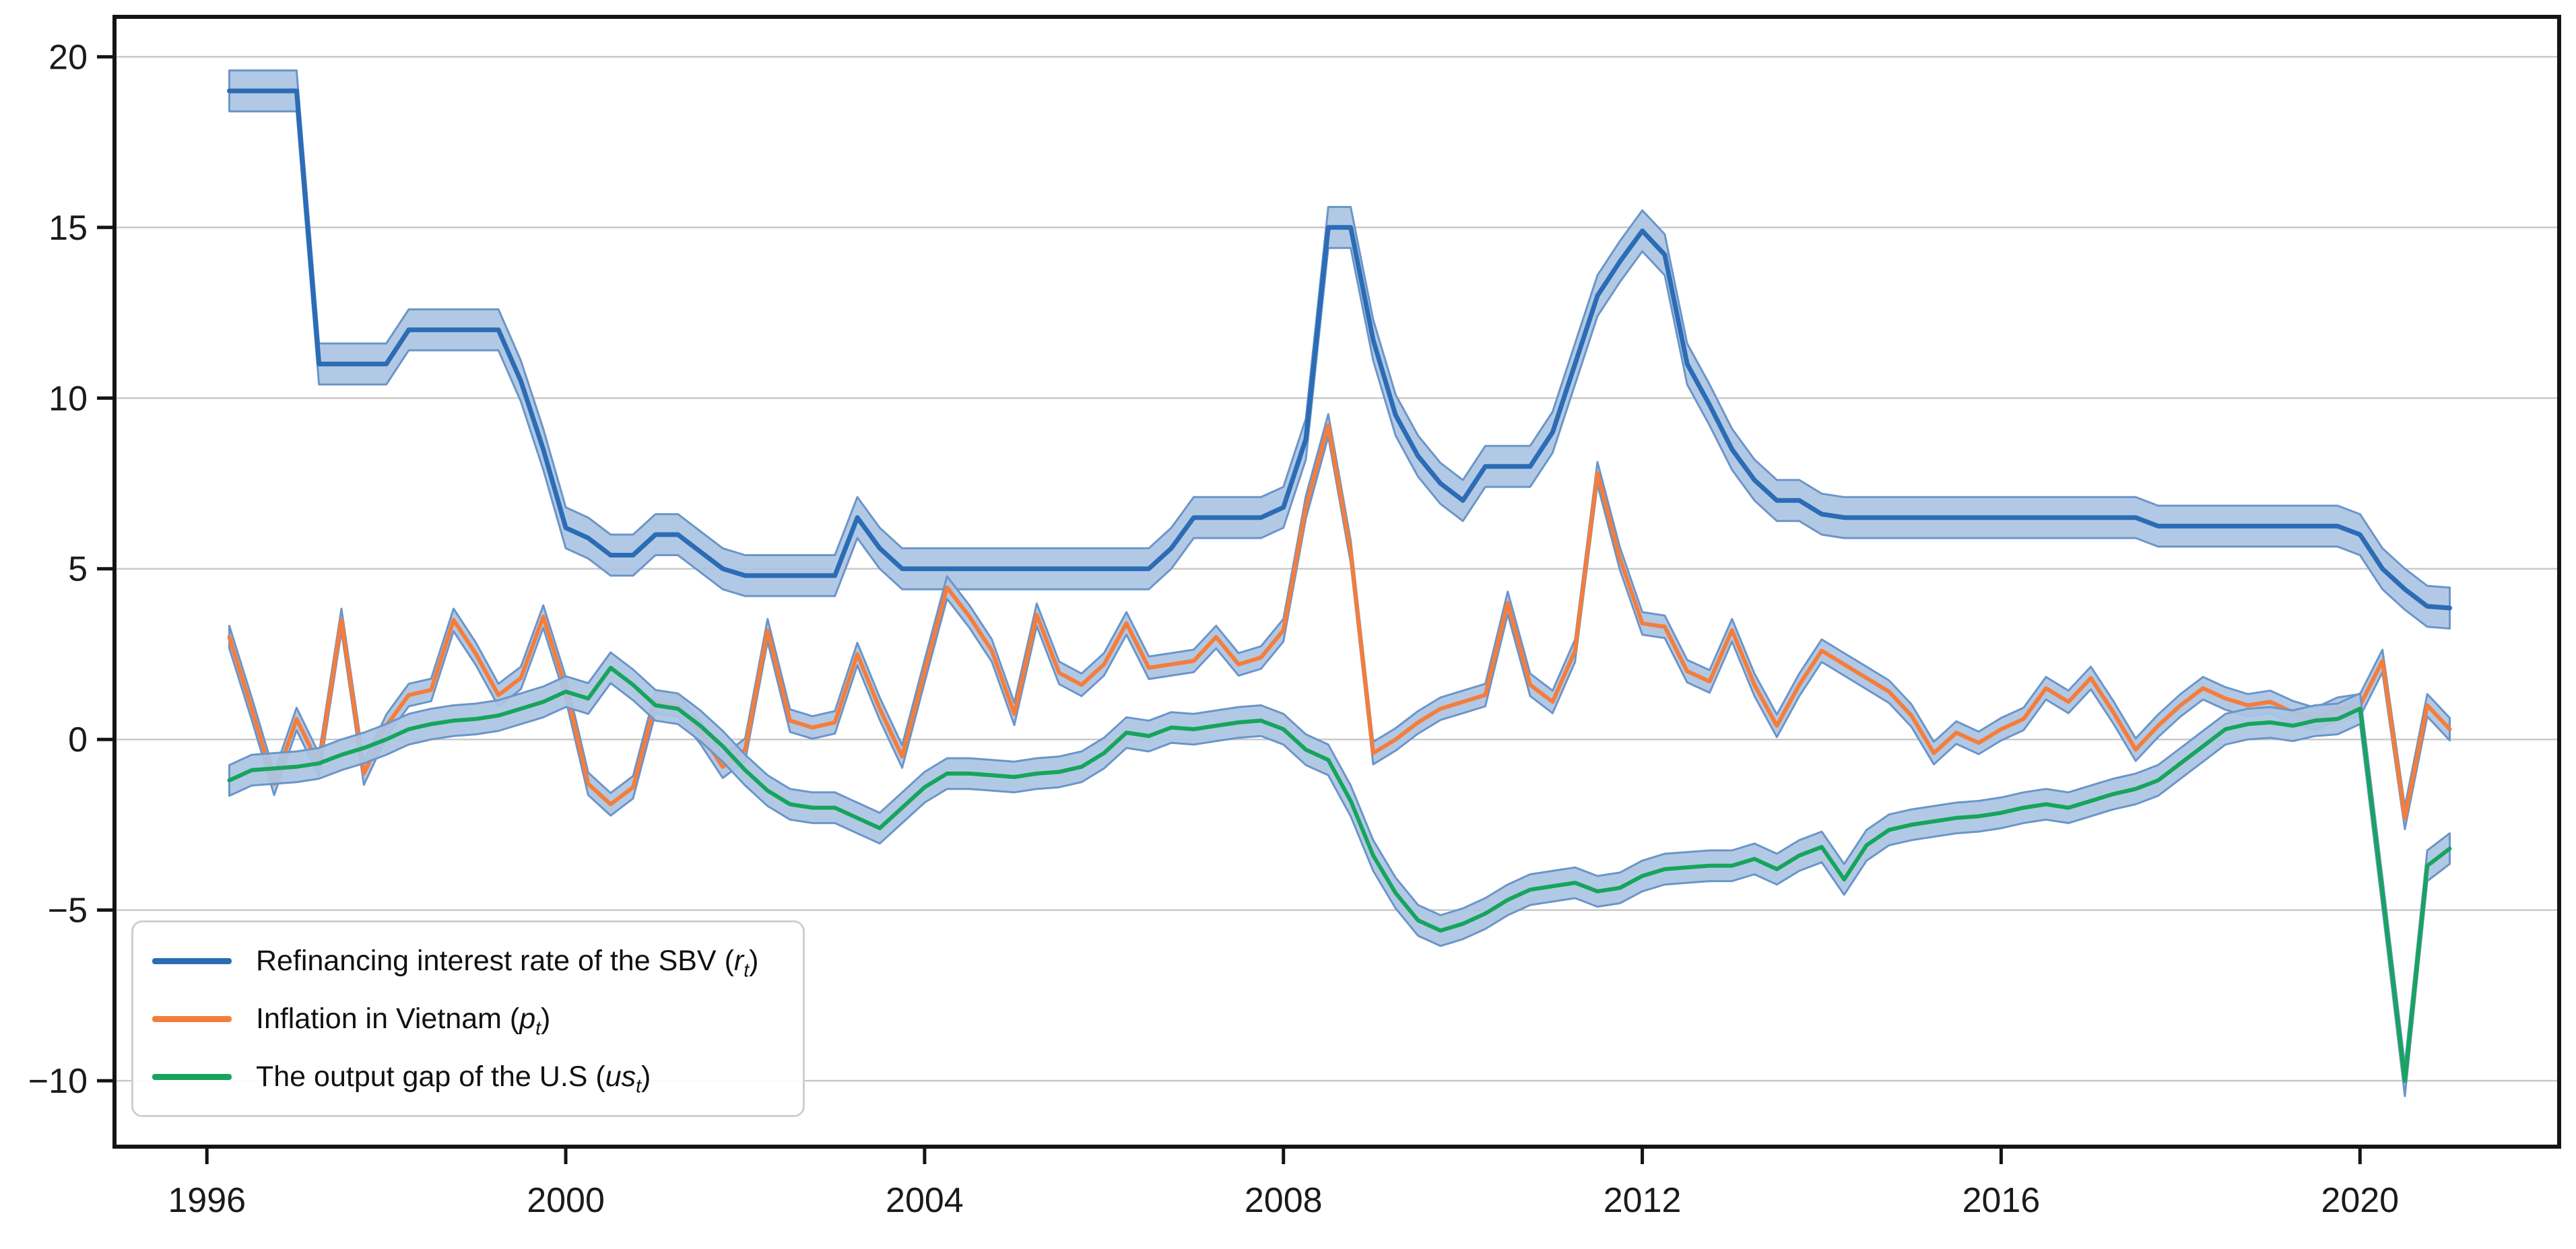  I want to click on x-tick-label-2004: 2004, so click(925, 1200).